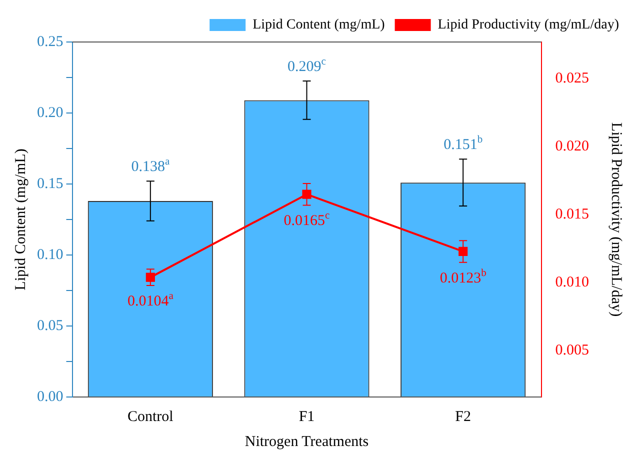 This screenshot has width=641, height=463. I want to click on y2-tick-label: 0.020, so click(572, 146).